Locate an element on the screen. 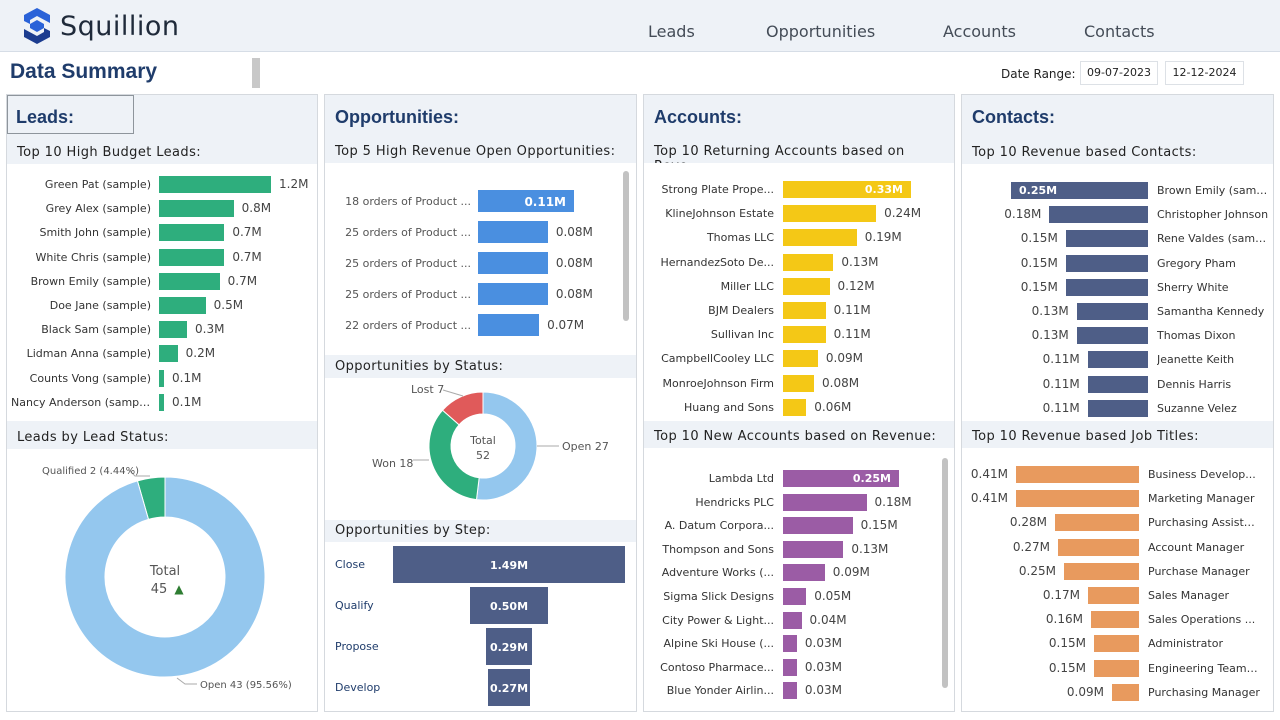  bar-label: Purchasing Manager is located at coordinates (1204, 692).